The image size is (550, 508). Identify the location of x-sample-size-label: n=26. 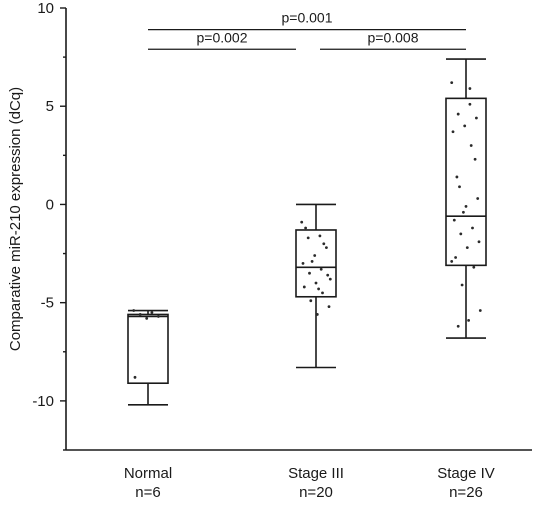
(466, 492).